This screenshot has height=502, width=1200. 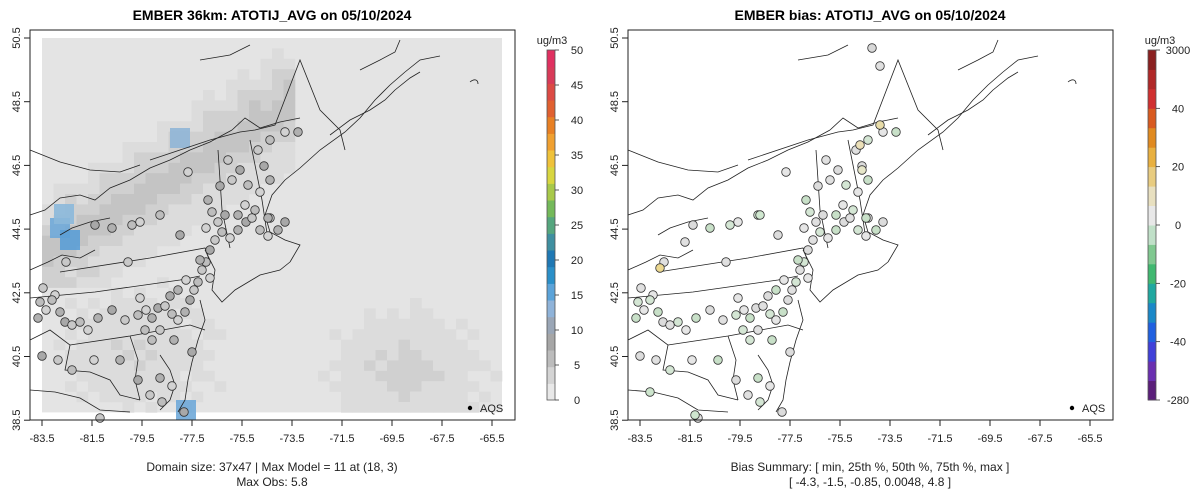 I want to click on left-colorbar-unit: ug/m3, so click(x=552, y=41).